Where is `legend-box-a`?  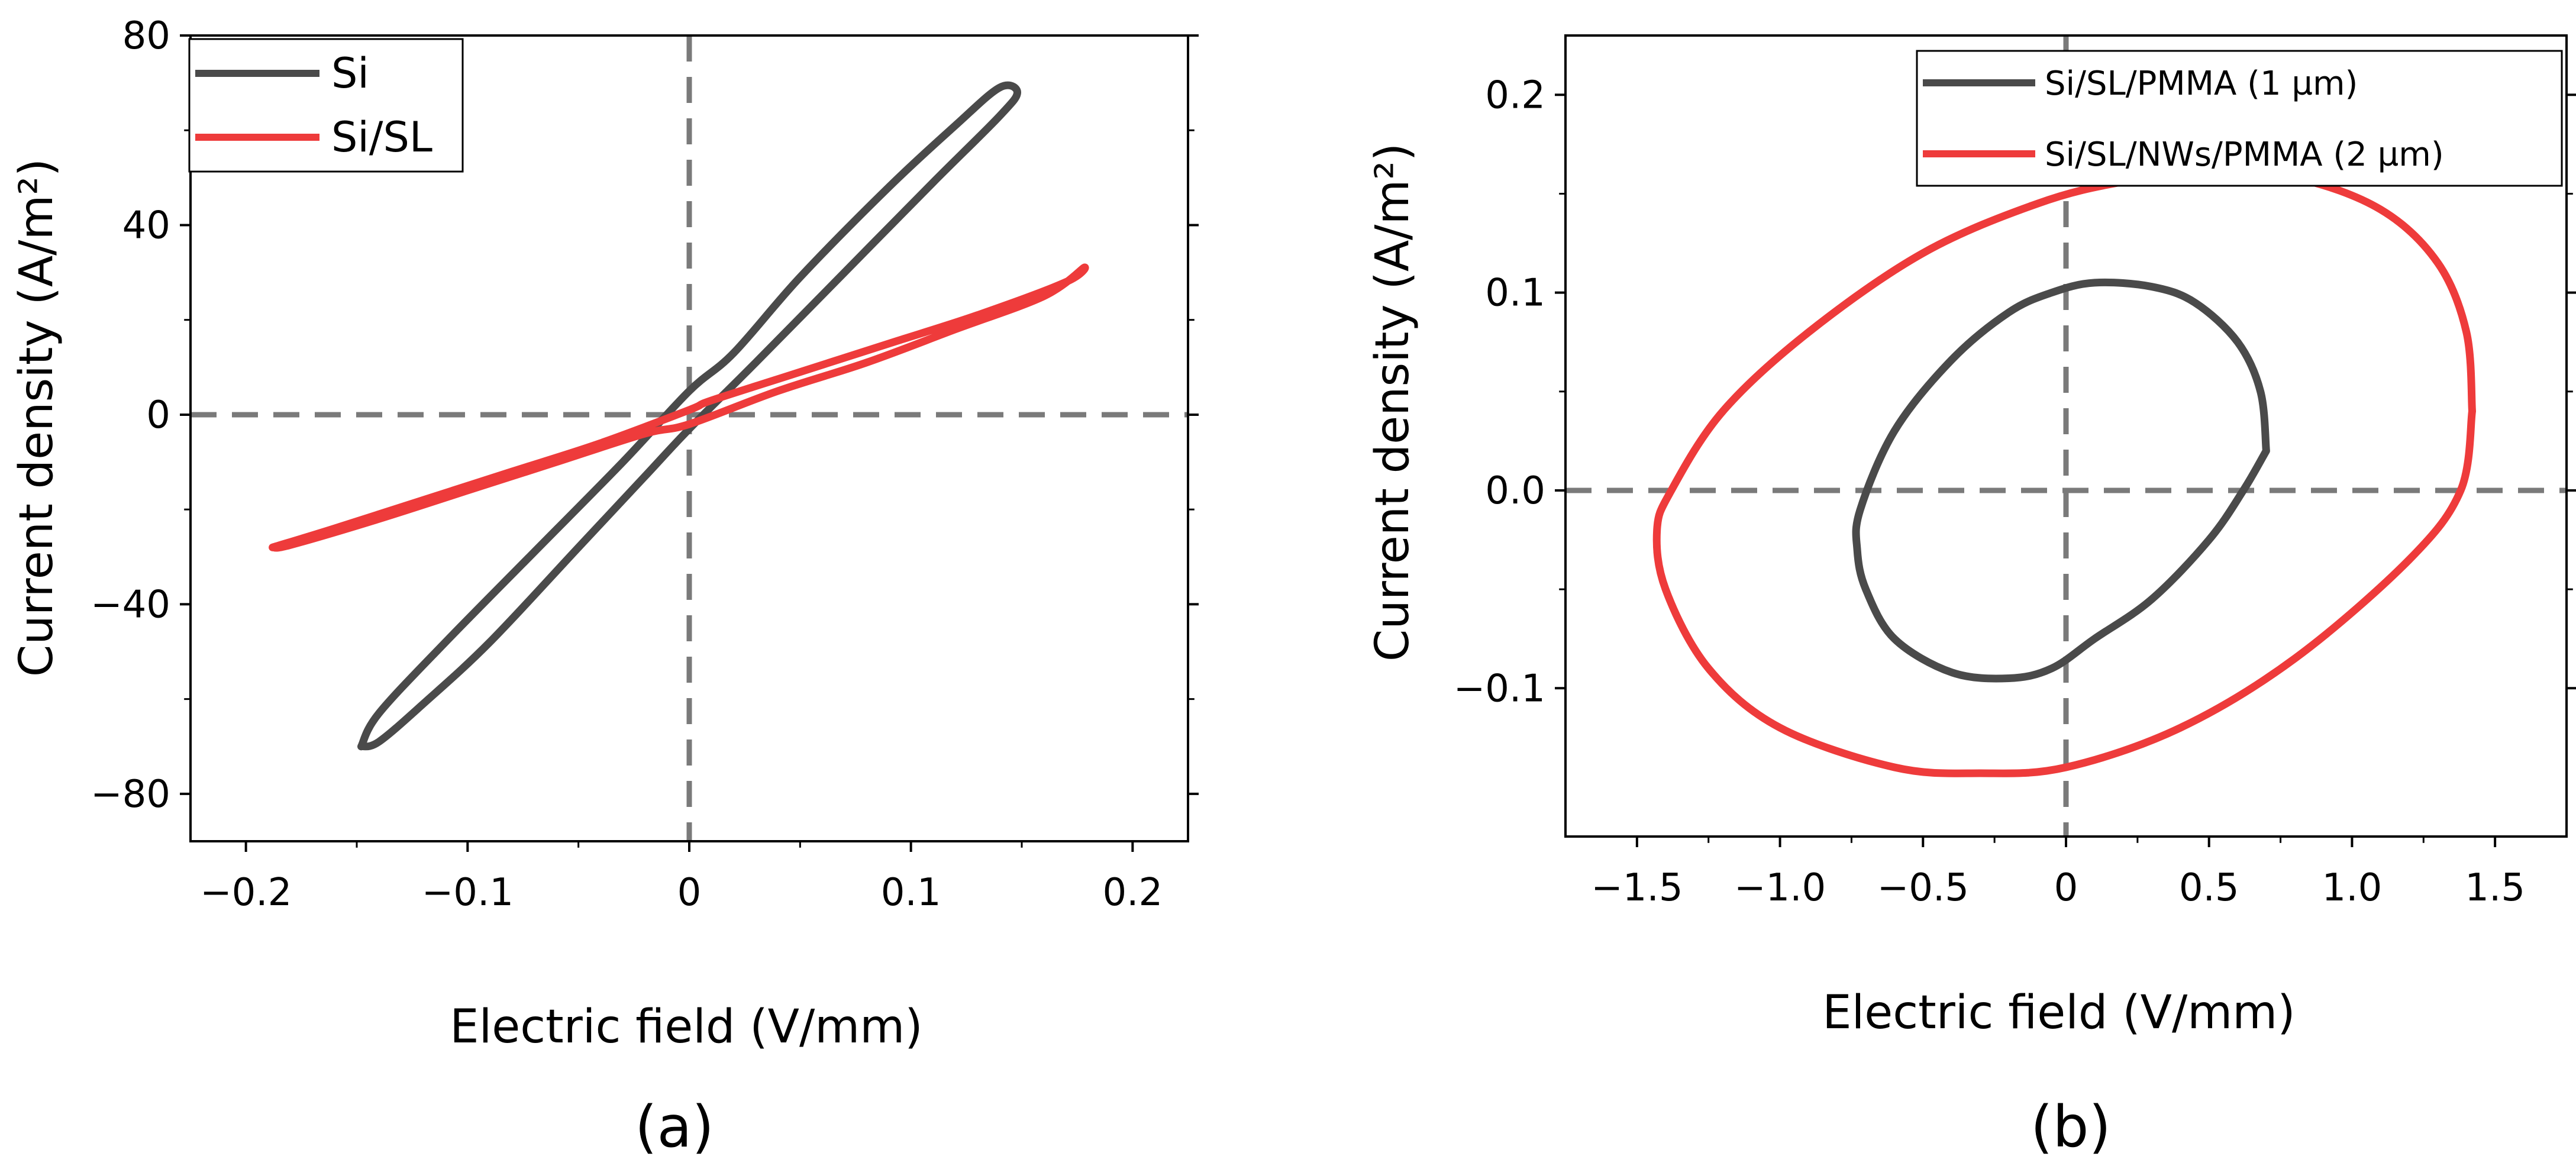
legend-box-a is located at coordinates (326, 105).